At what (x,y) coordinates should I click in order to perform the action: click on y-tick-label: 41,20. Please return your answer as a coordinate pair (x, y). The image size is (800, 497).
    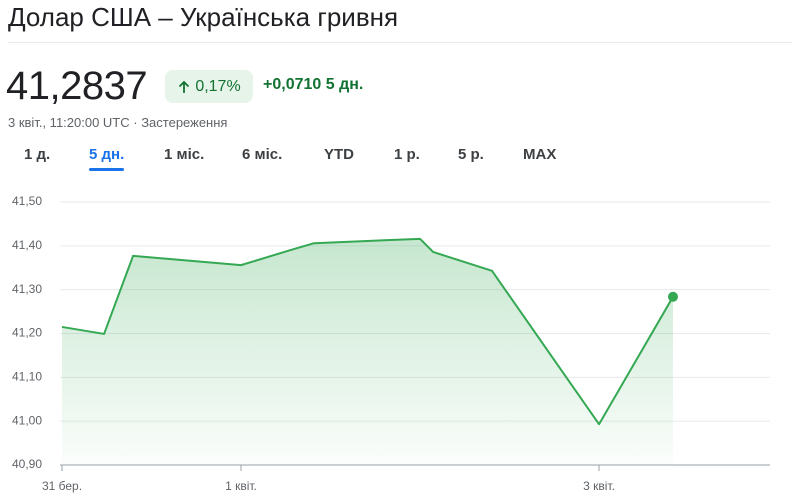
    Looking at the image, I should click on (27, 333).